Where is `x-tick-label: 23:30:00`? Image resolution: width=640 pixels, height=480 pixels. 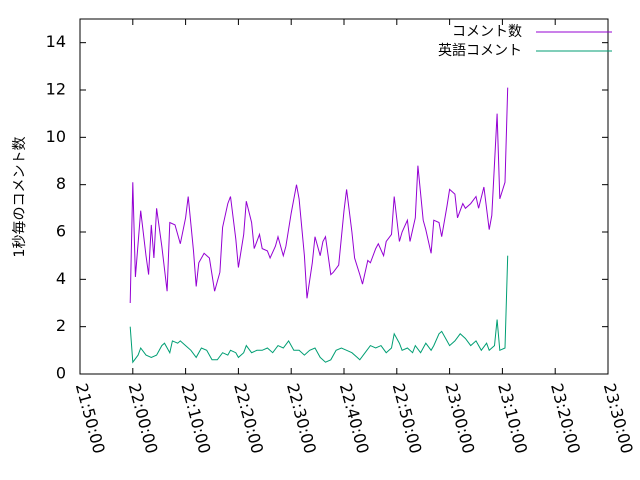 x-tick-label: 23:30:00 is located at coordinates (618, 418).